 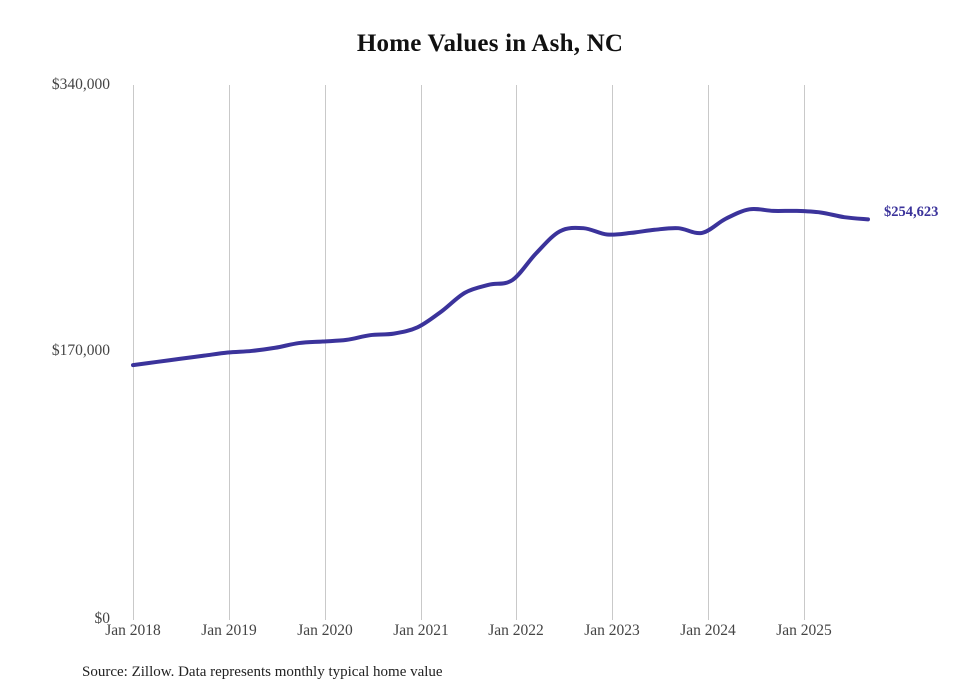 I want to click on gridline-jan-2024, so click(x=708, y=352).